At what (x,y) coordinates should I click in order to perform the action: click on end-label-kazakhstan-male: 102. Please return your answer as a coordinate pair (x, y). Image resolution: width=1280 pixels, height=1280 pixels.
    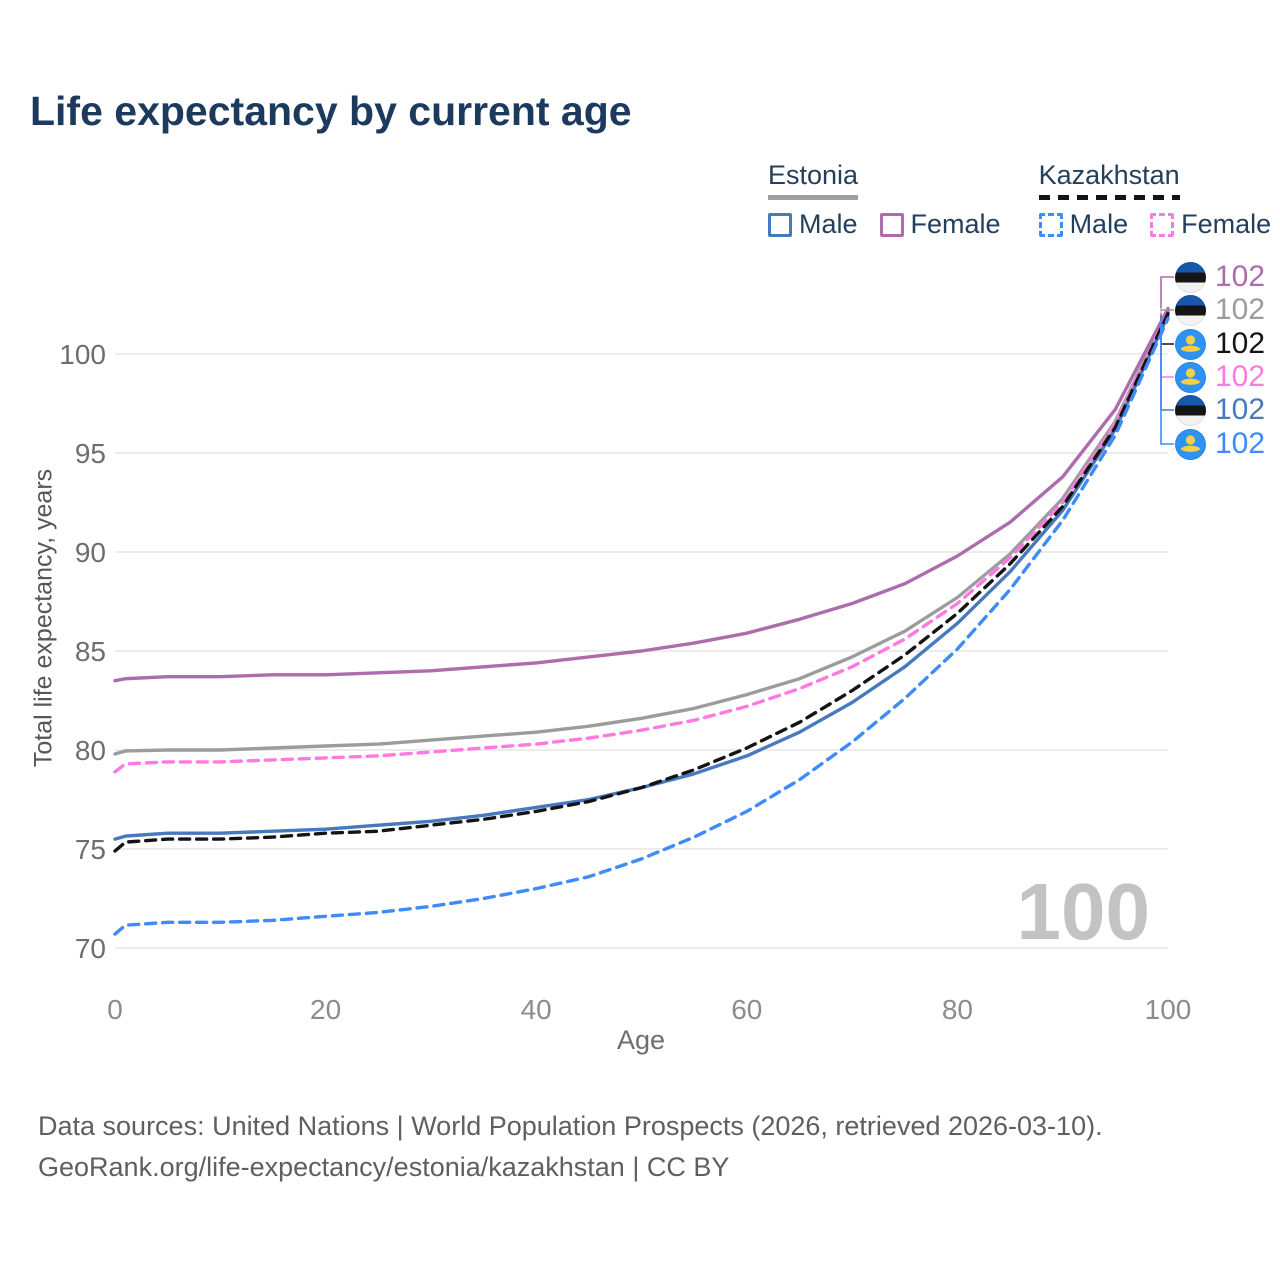
    Looking at the image, I should click on (1220, 444).